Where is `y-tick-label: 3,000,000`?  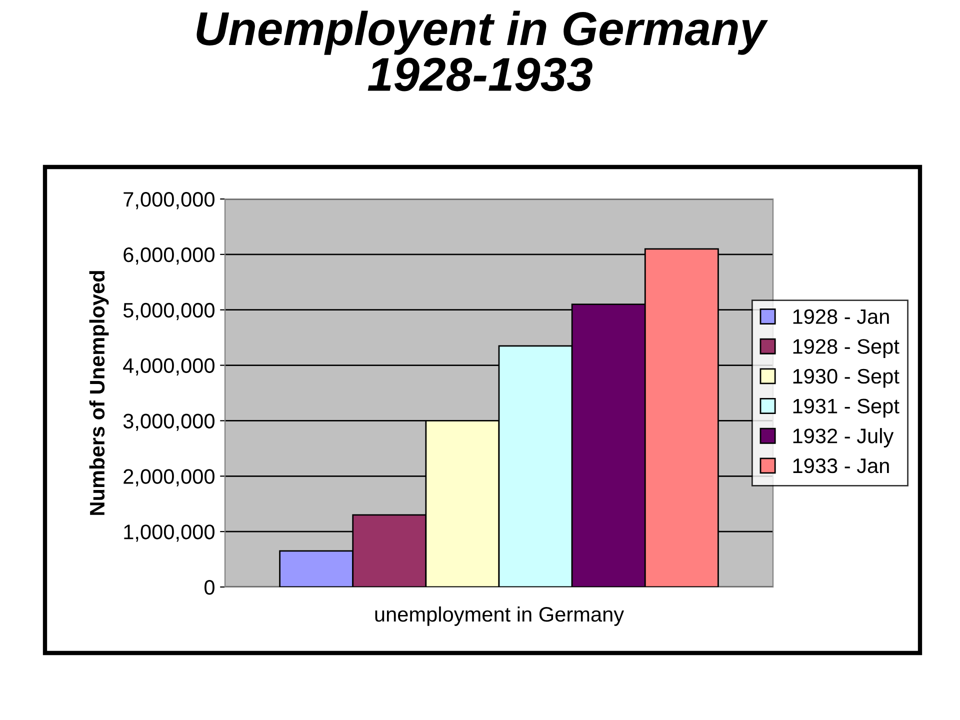 y-tick-label: 3,000,000 is located at coordinates (168, 422).